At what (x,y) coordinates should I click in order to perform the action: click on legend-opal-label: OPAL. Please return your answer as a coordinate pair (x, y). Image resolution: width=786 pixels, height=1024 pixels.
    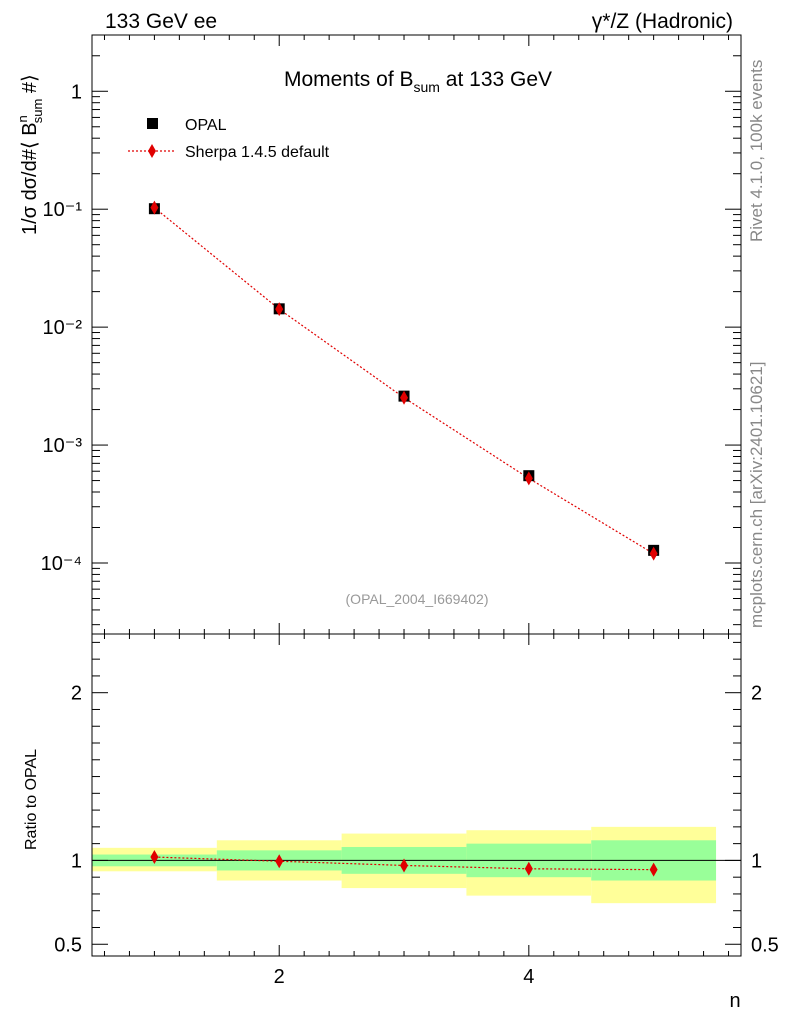
    Looking at the image, I should click on (206, 125).